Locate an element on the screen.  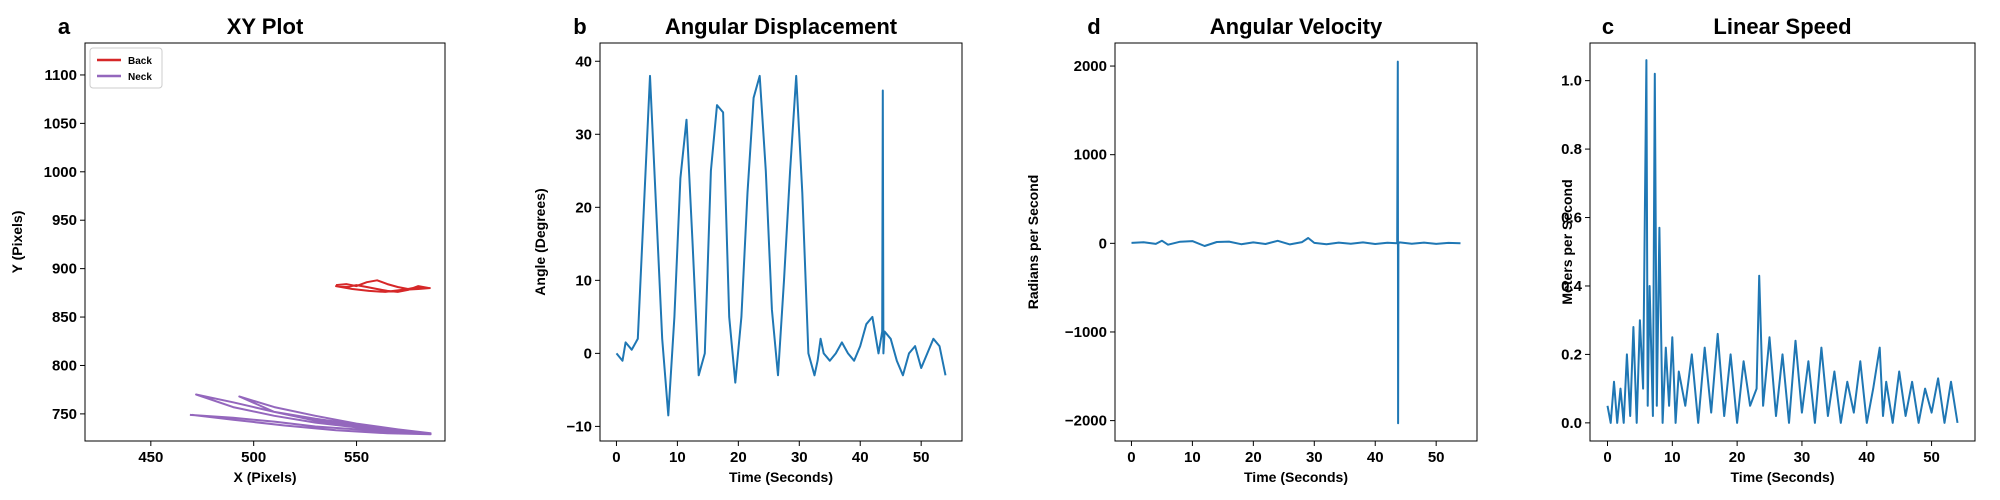
y-tick-label: 950 is located at coordinates (64, 220).